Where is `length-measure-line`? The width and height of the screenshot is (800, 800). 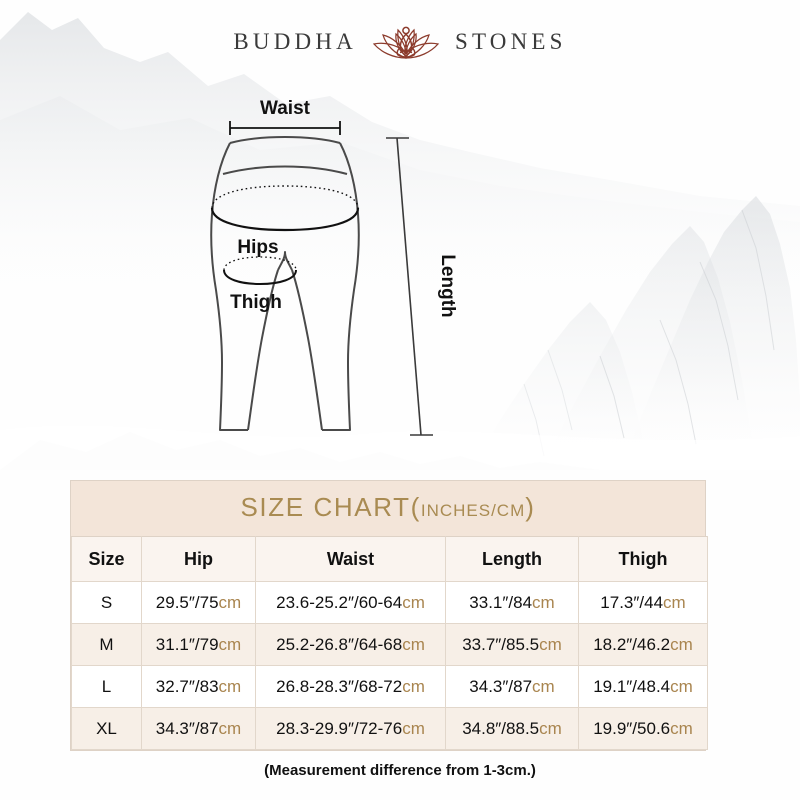
length-measure-line is located at coordinates (409, 286).